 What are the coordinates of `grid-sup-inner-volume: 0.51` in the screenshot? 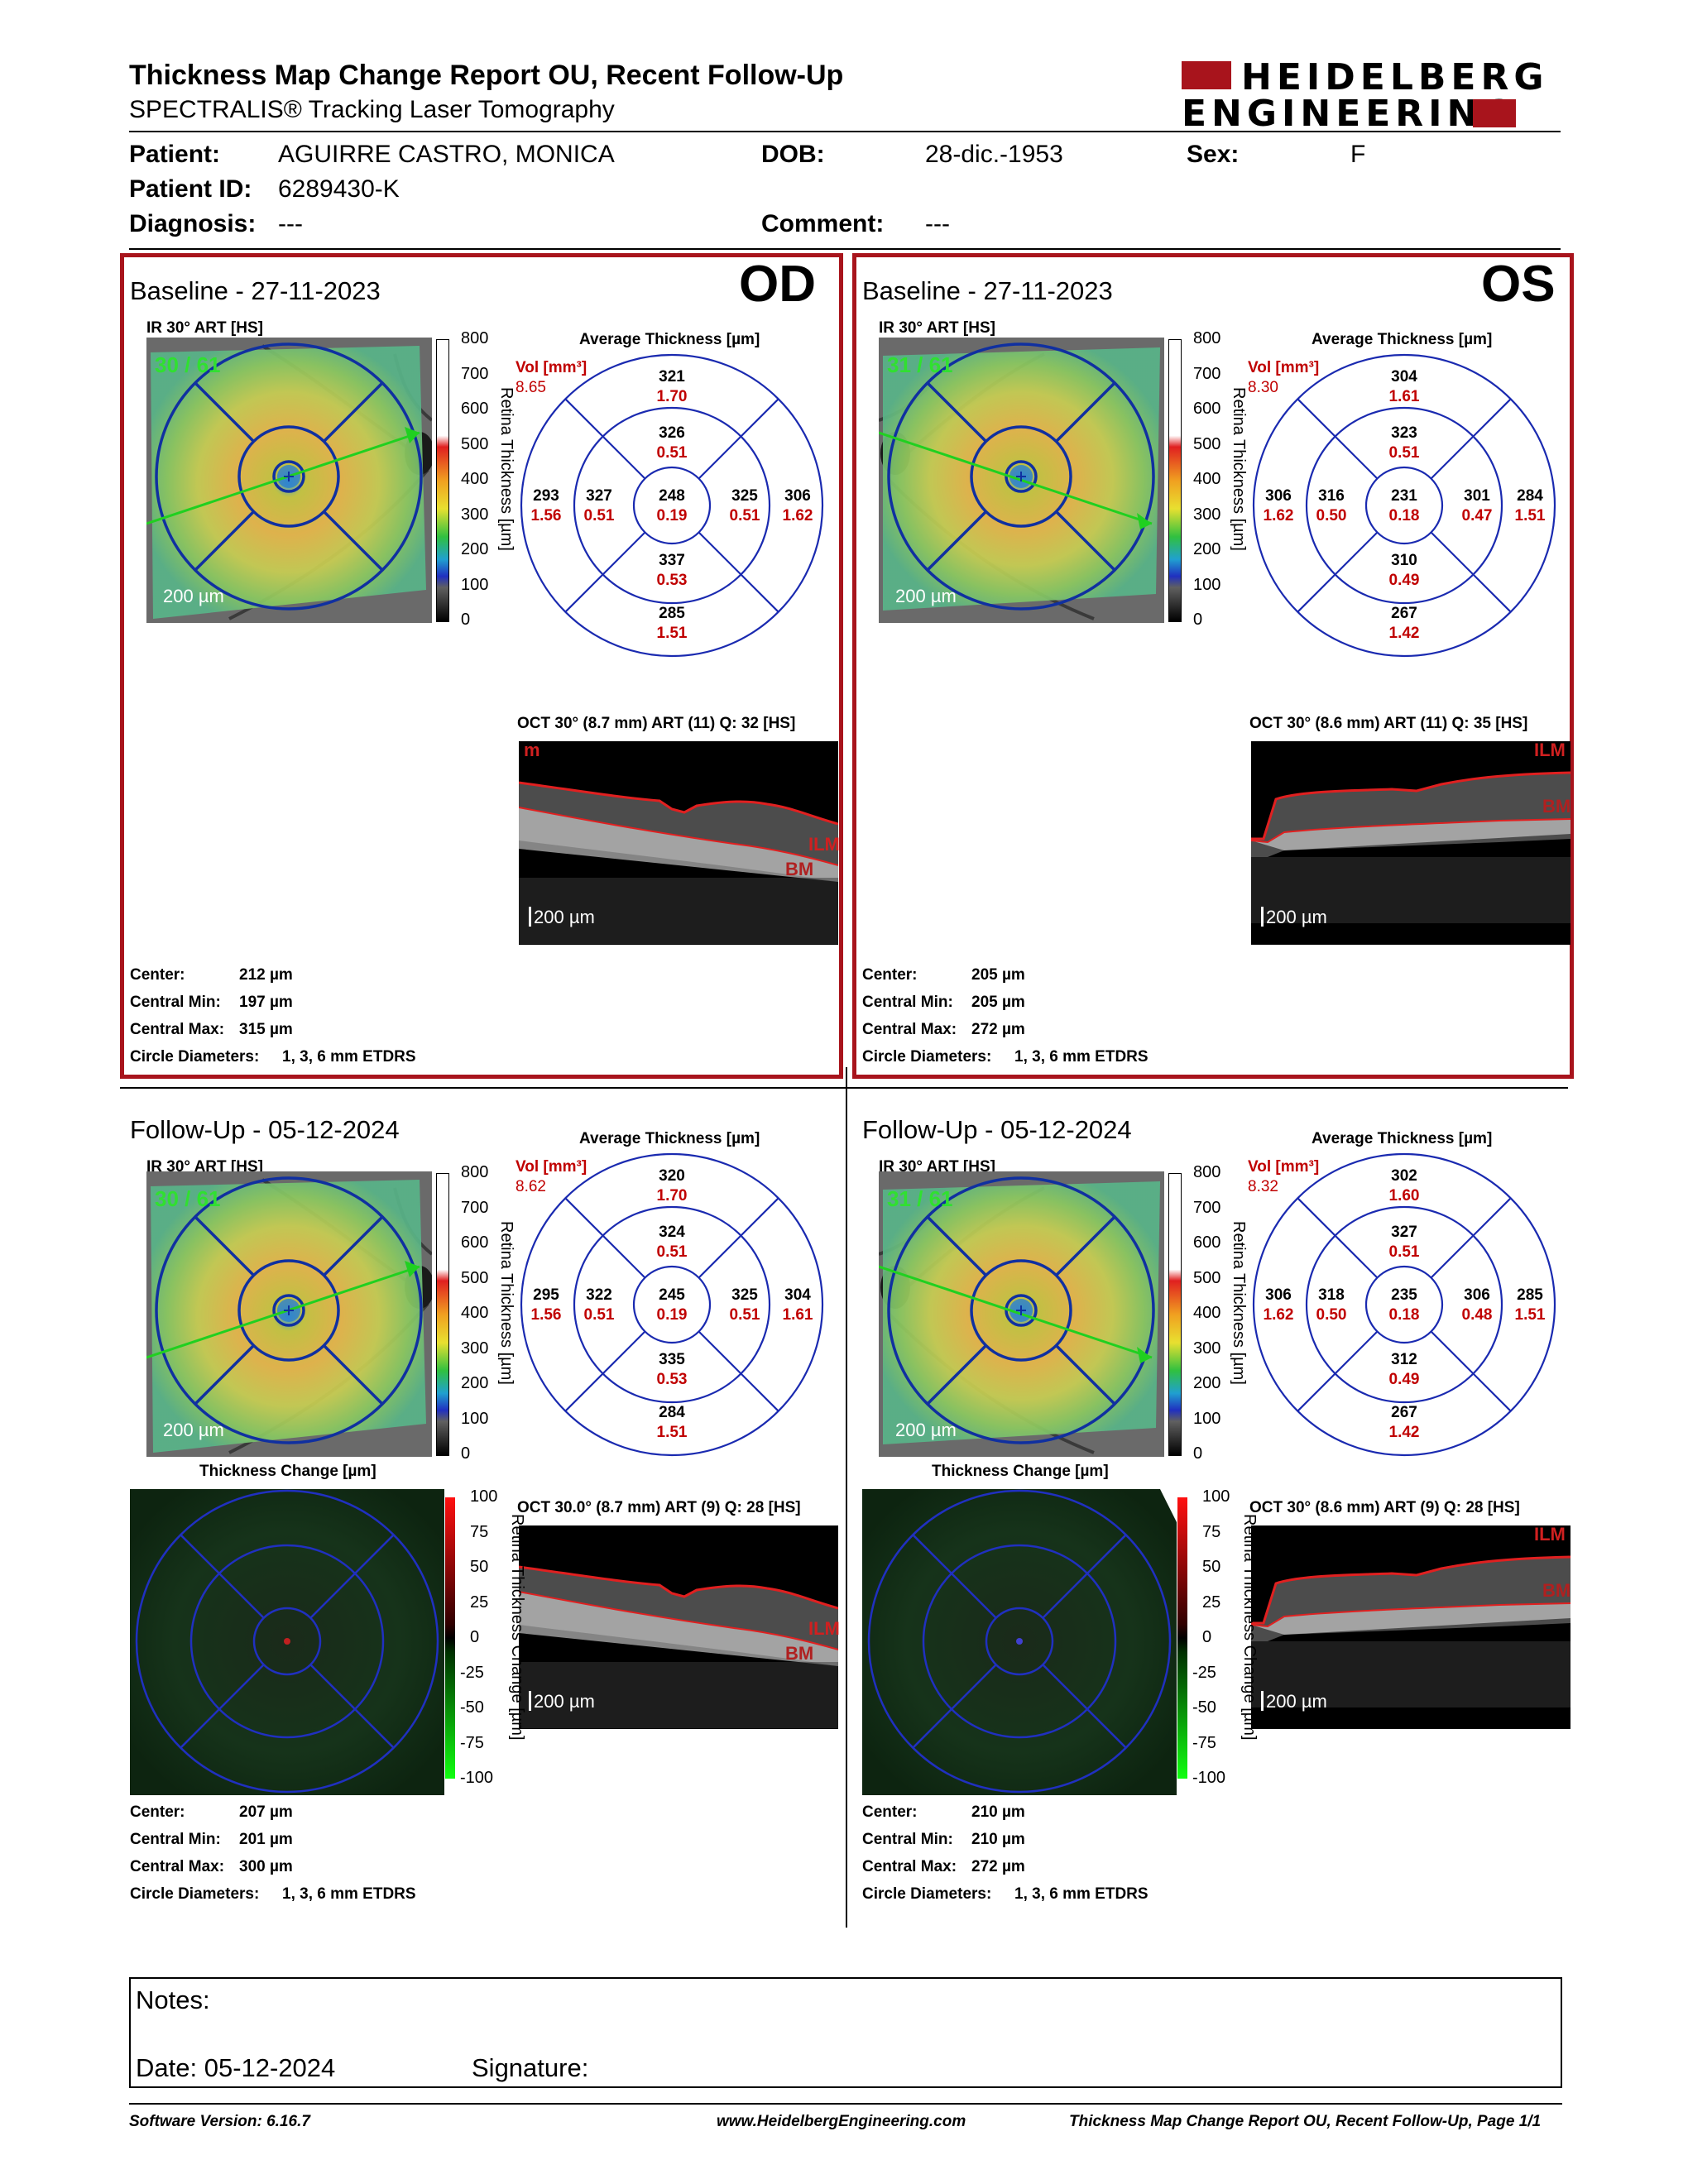 It's located at (1404, 1252).